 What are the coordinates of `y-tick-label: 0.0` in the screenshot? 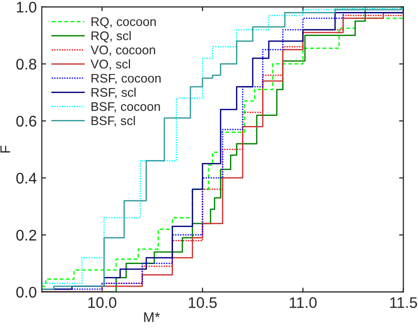 It's located at (26, 292).